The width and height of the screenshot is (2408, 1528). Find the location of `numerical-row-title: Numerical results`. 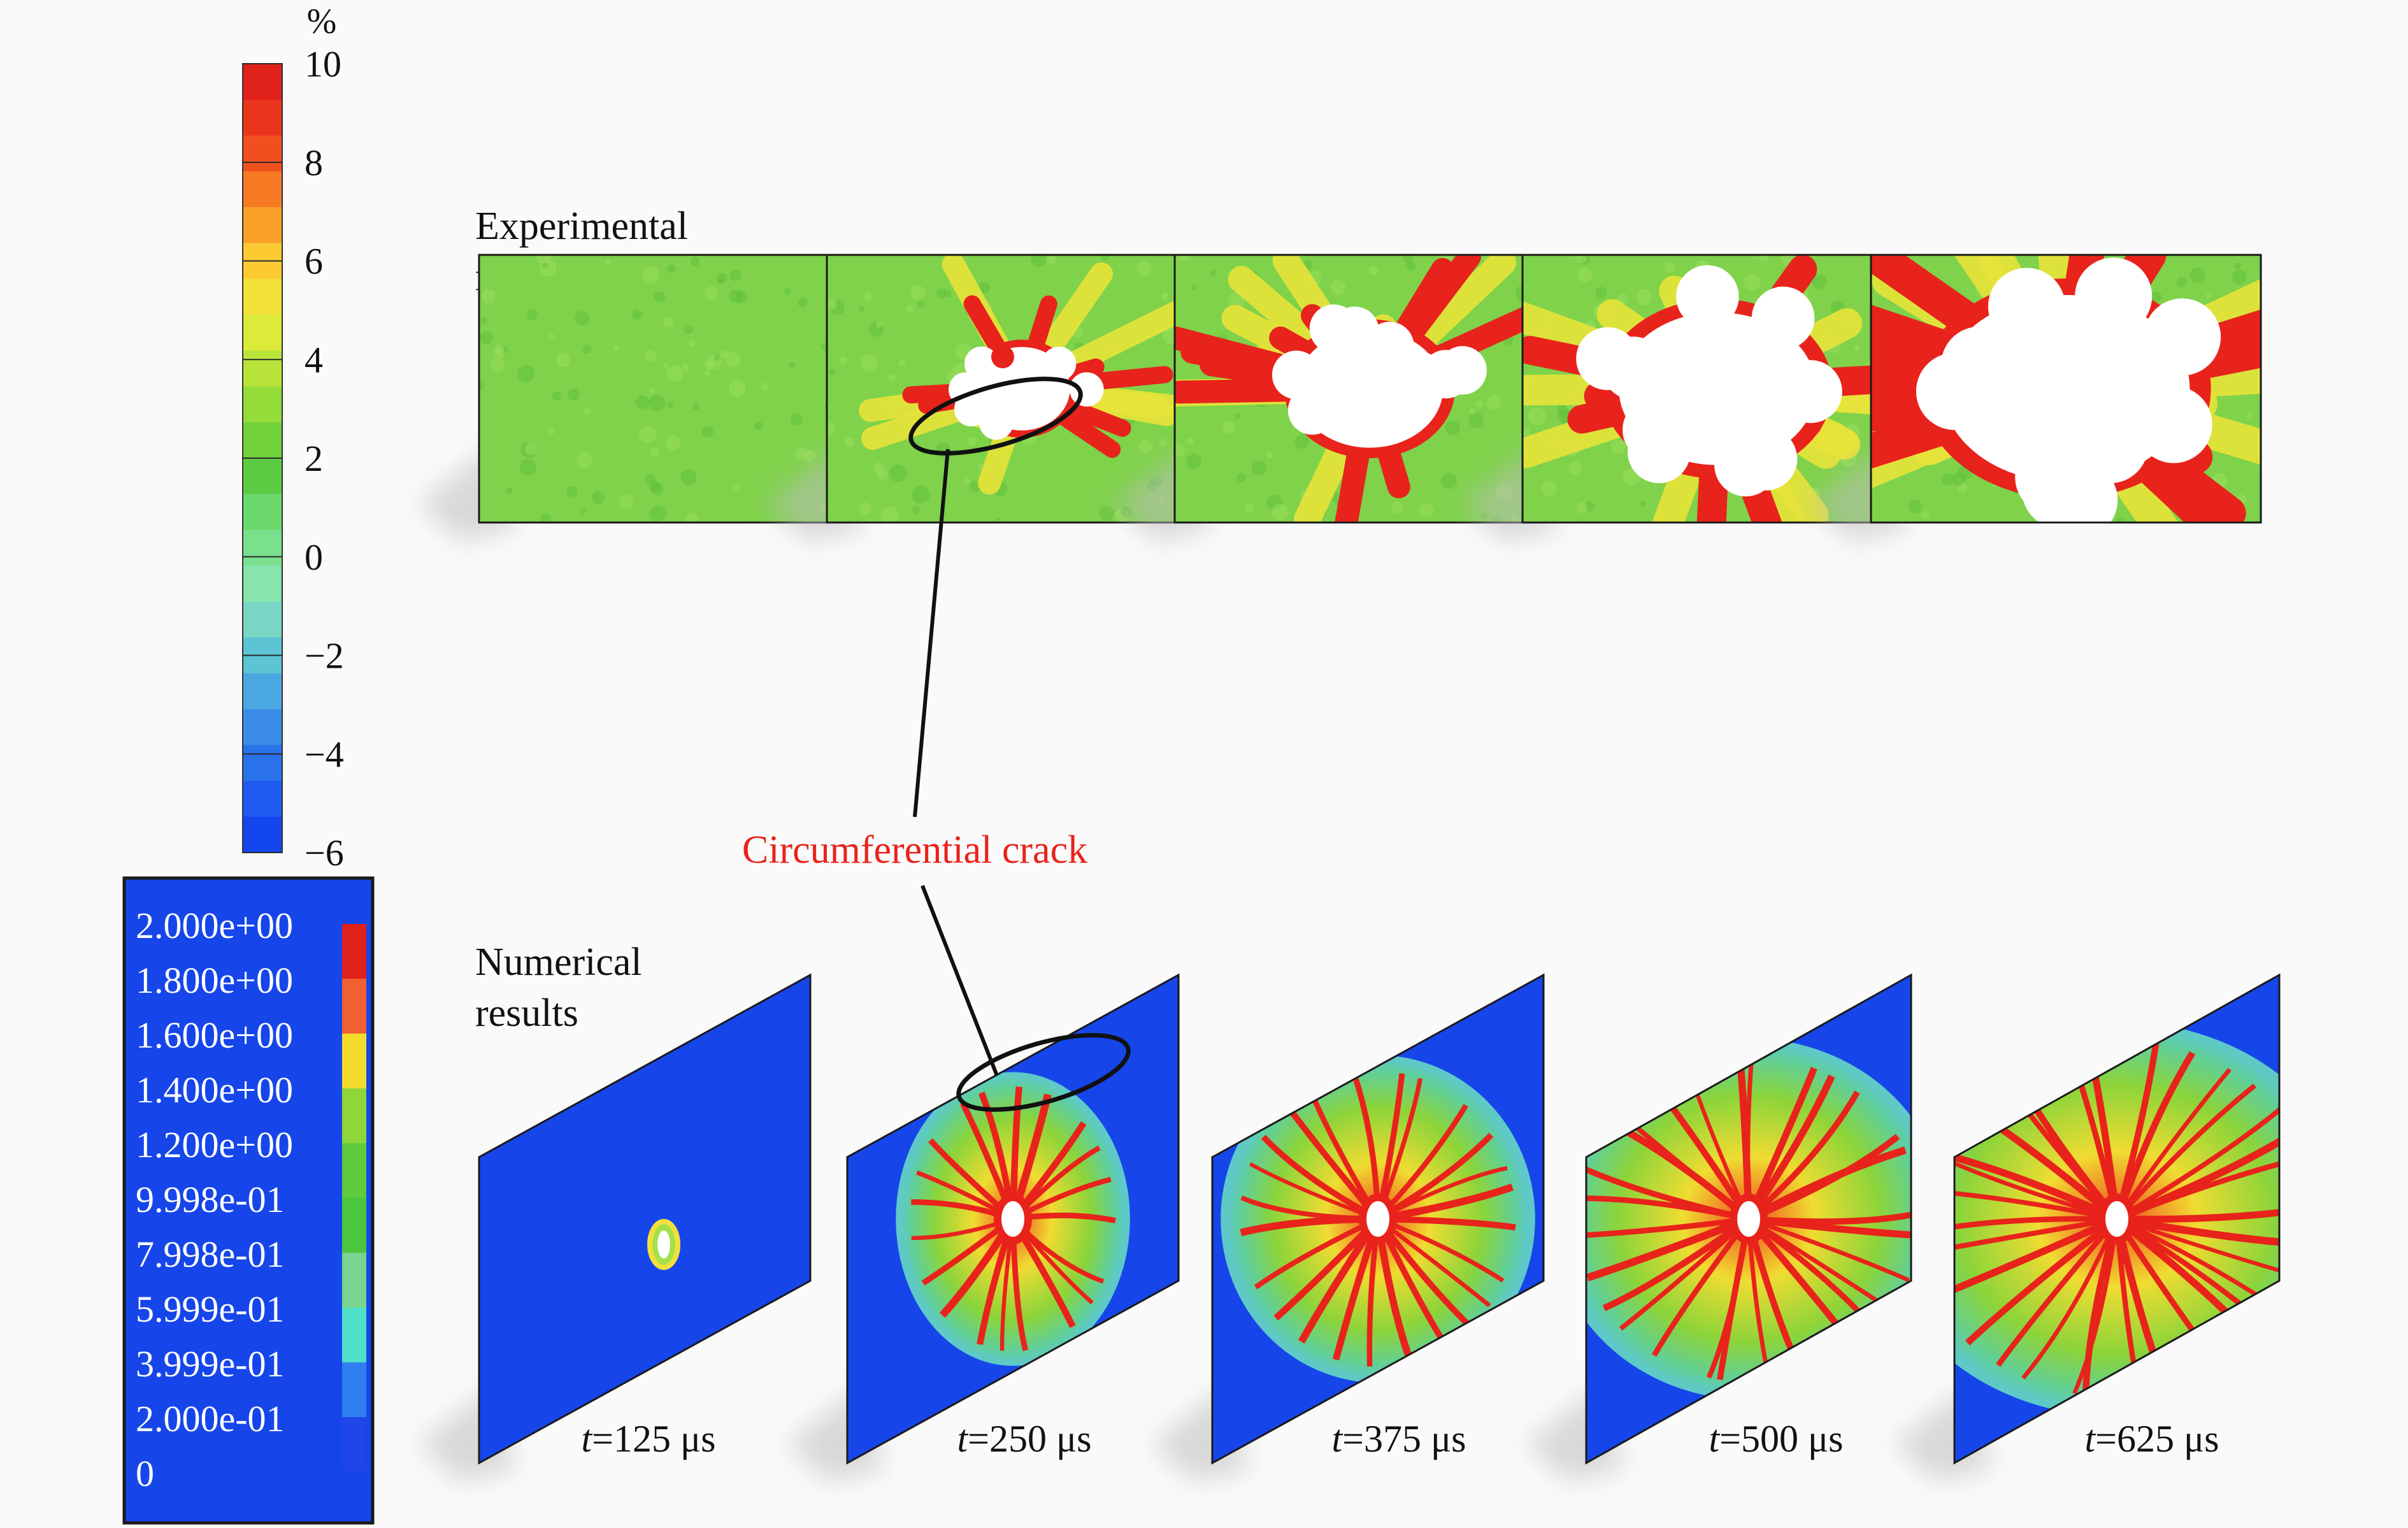

numerical-row-title: Numerical results is located at coordinates (563, 988).